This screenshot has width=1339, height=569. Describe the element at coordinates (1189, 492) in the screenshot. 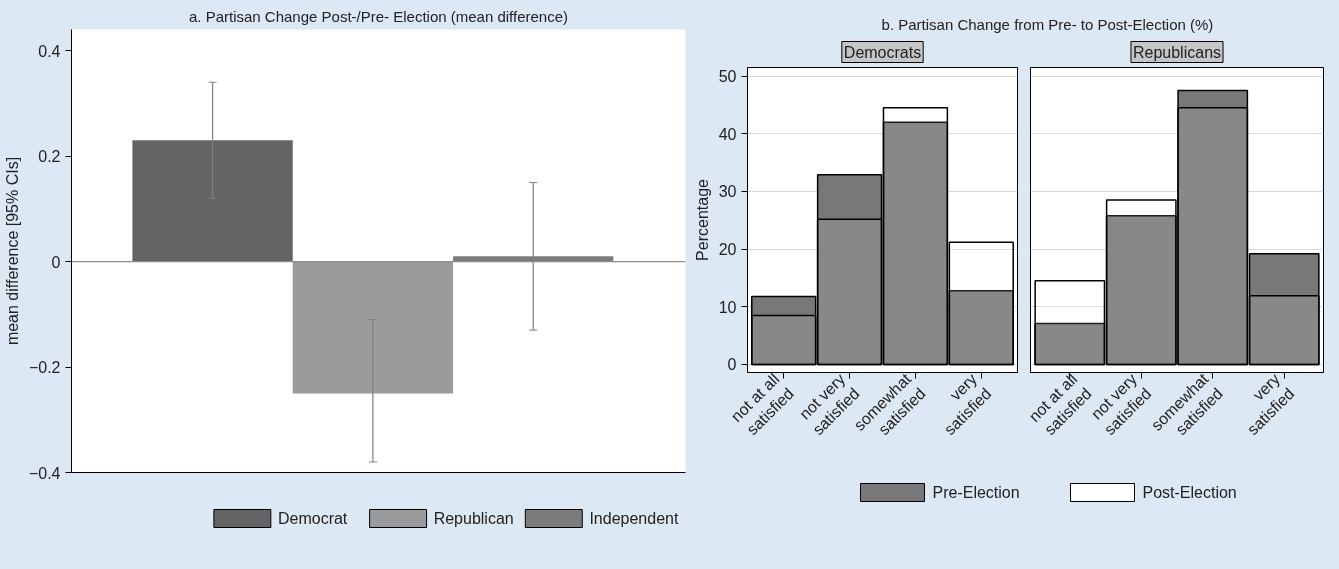

I see `legend-label: Post-Election` at that location.